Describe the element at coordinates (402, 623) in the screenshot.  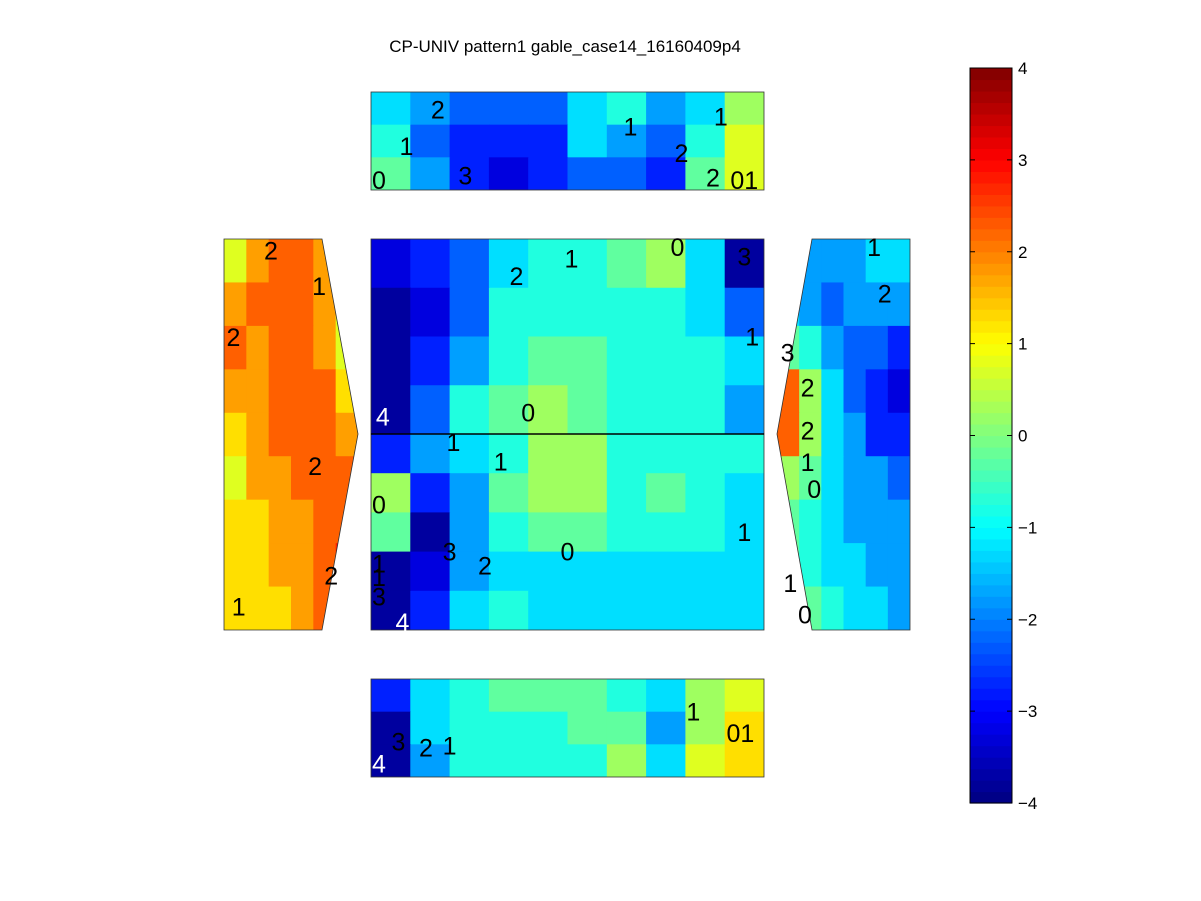
I see `contour-label: 4` at that location.